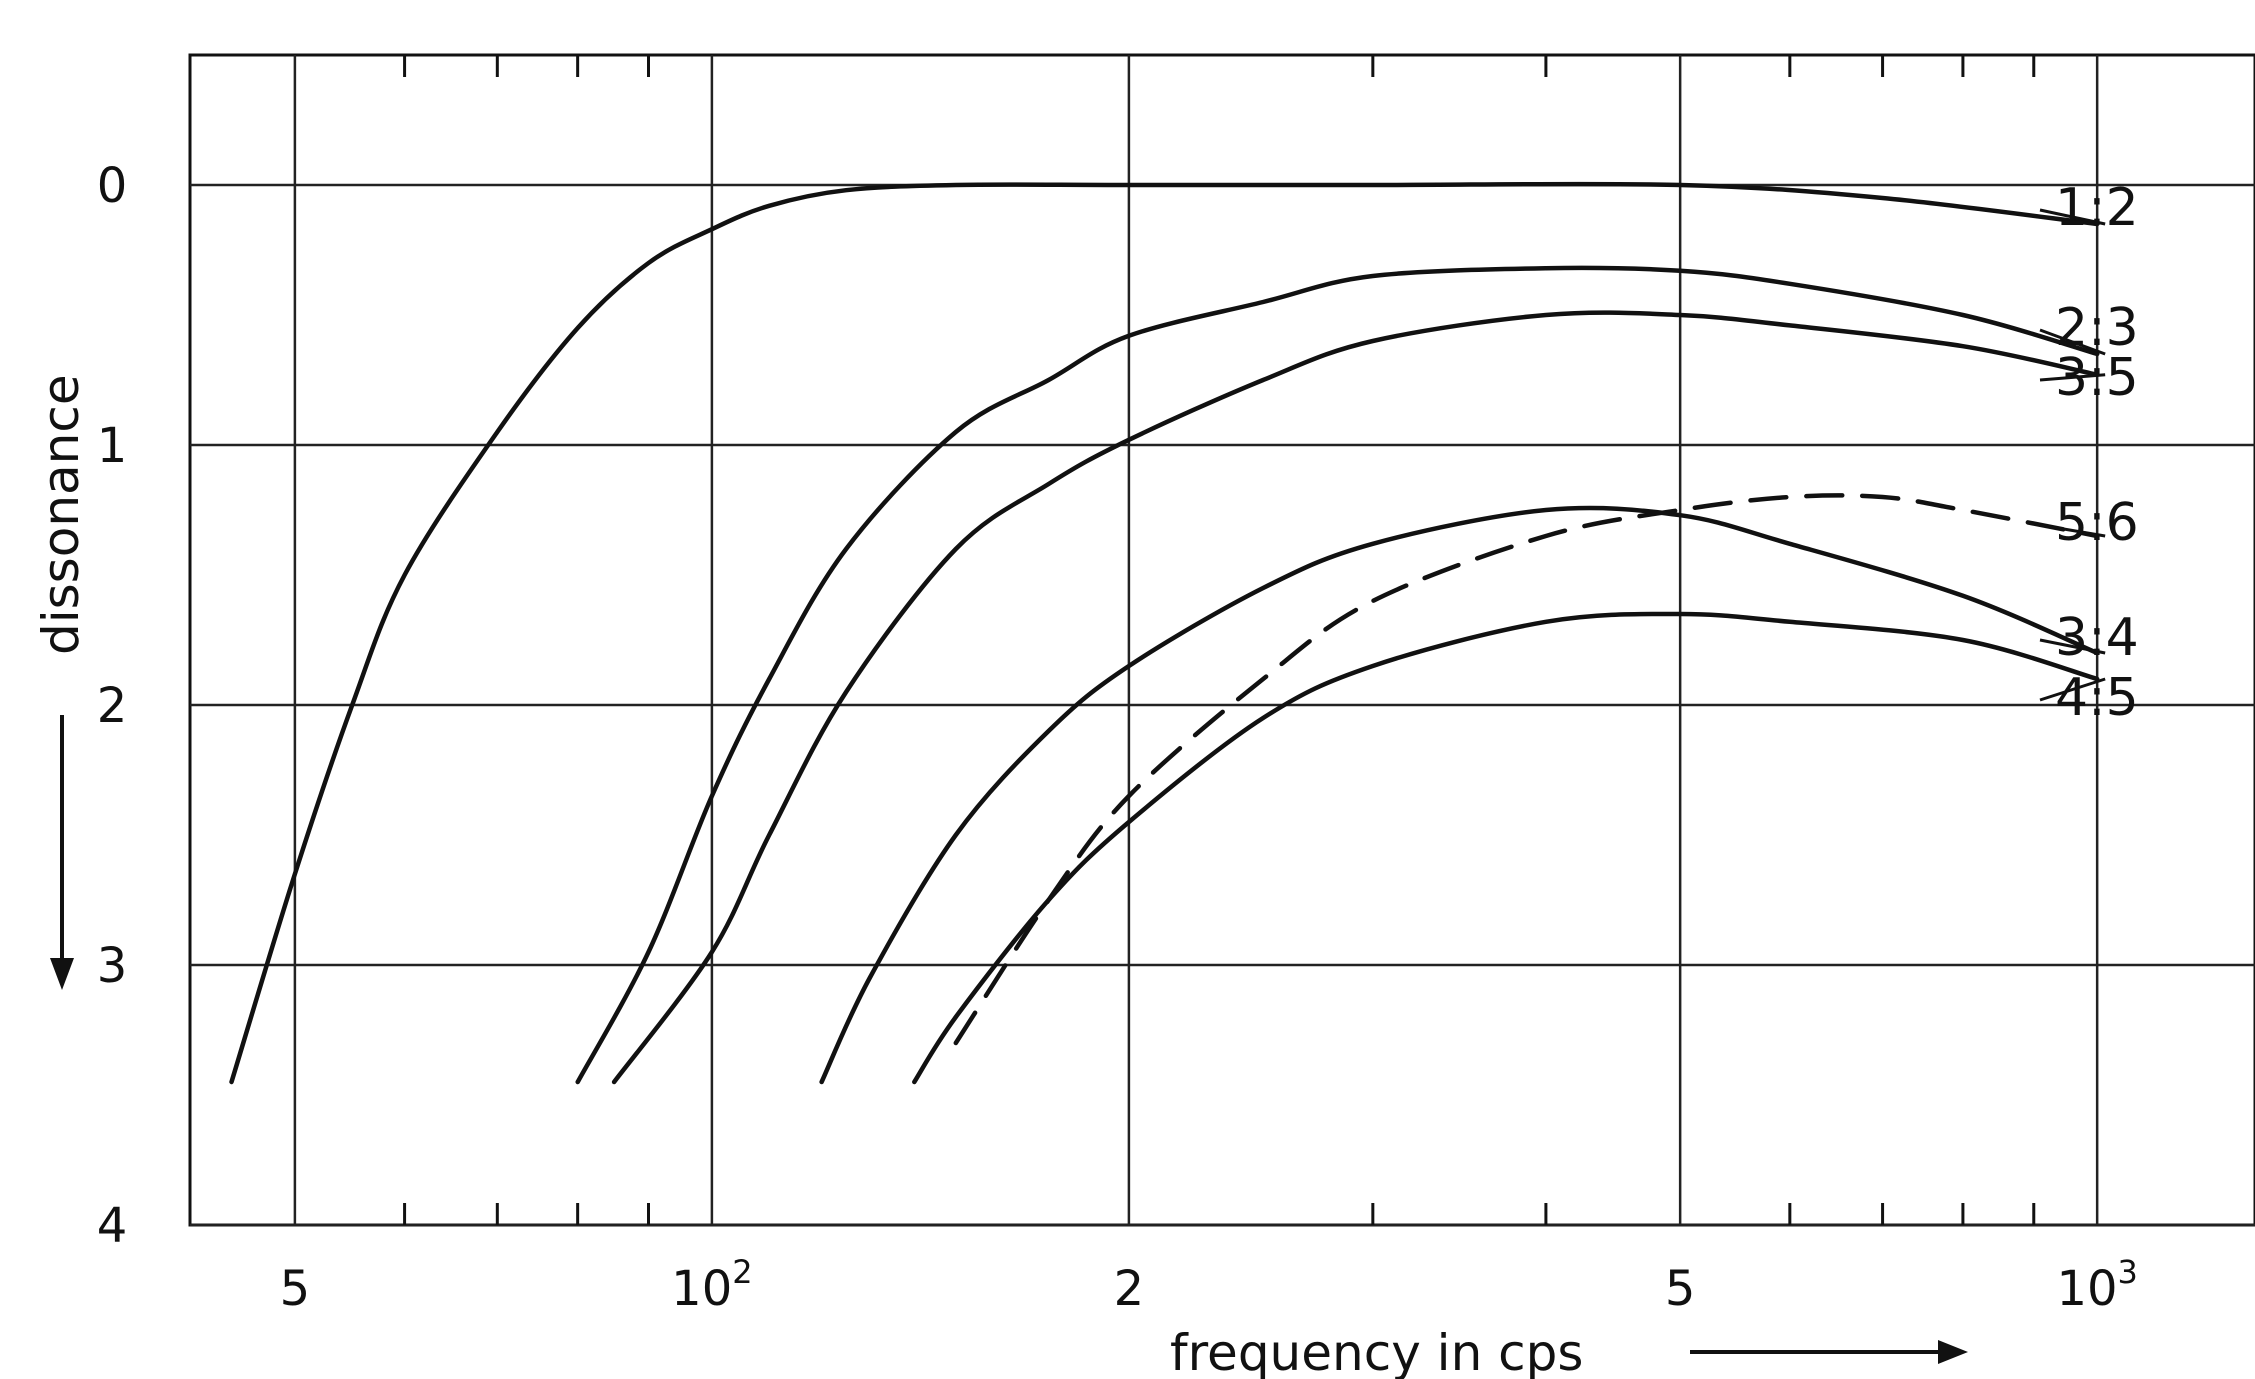  What do you see at coordinates (112, 446) in the screenshot?
I see `y-tick-label: 1` at bounding box center [112, 446].